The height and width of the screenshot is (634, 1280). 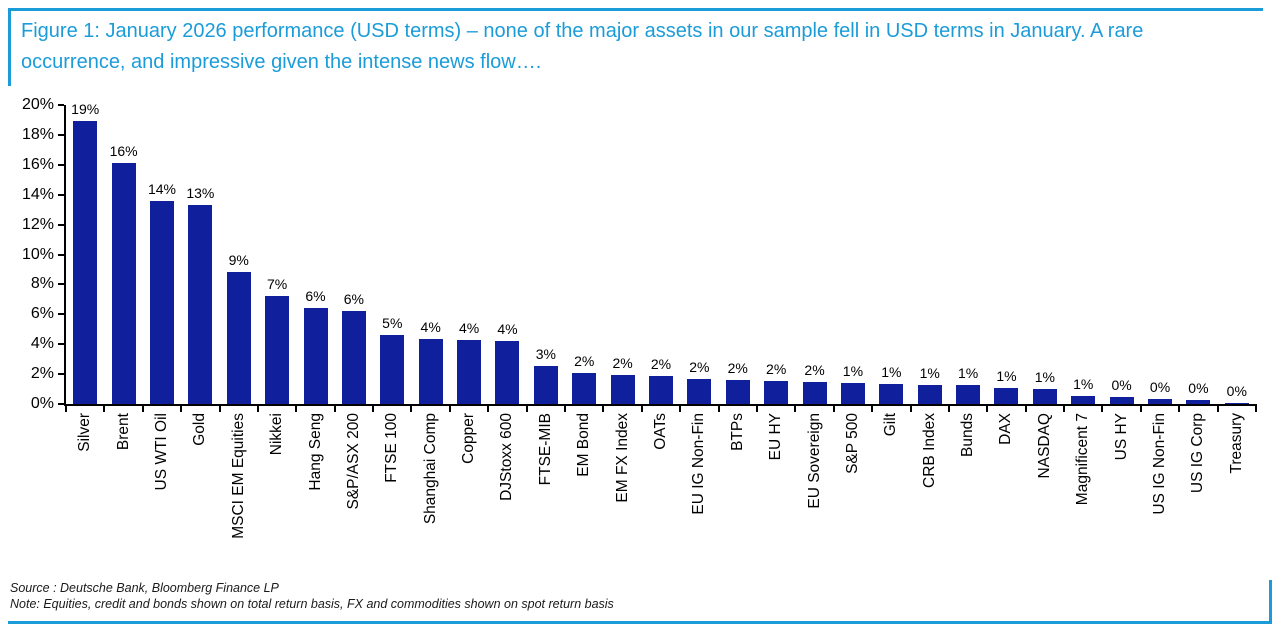 What do you see at coordinates (640, 602) in the screenshot?
I see `bottom-border-bracket` at bounding box center [640, 602].